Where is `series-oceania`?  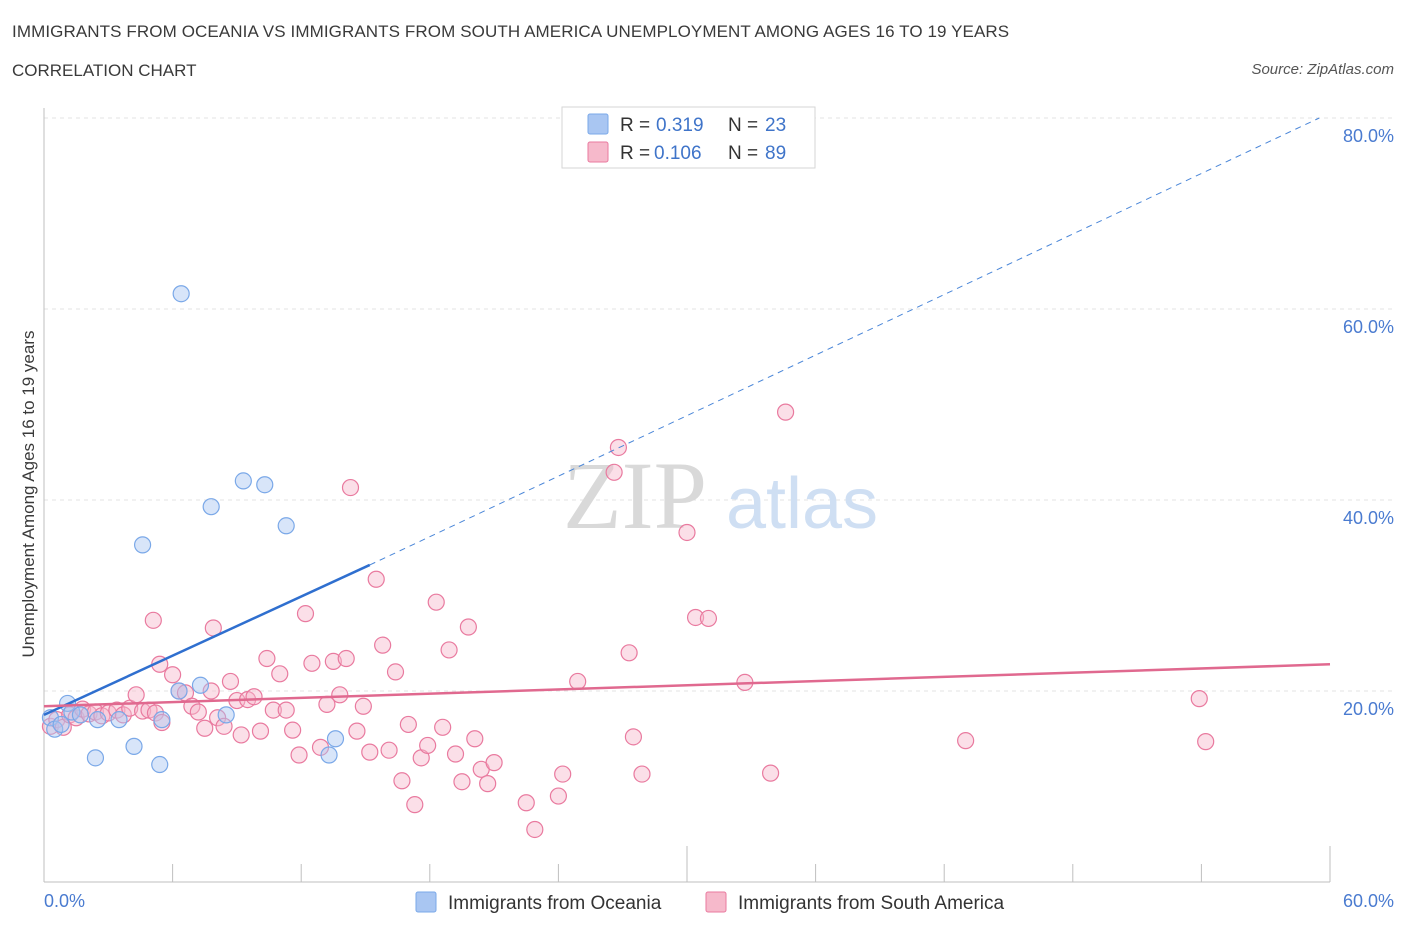 series-oceania is located at coordinates (193, 529).